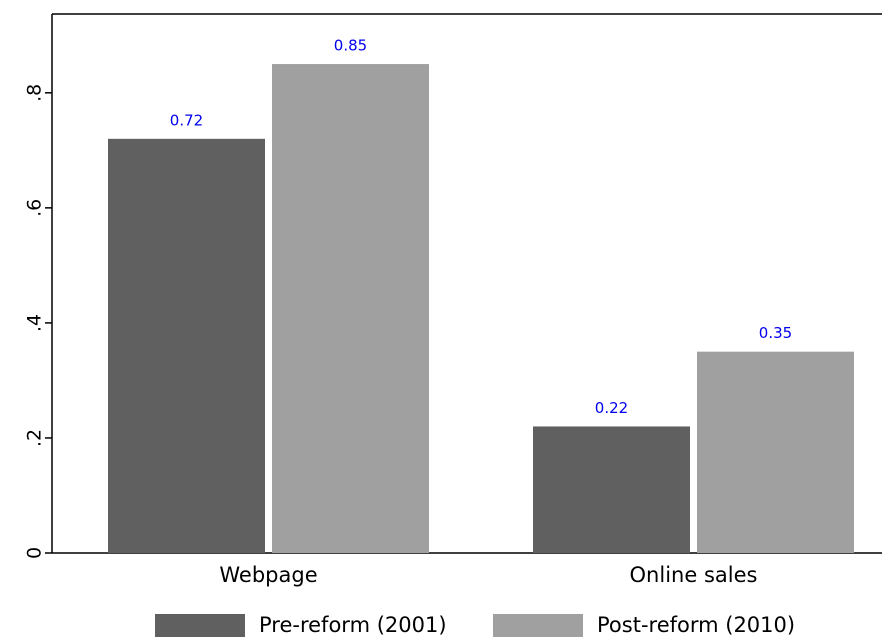 Image resolution: width=896 pixels, height=642 pixels. What do you see at coordinates (775, 333) in the screenshot?
I see `value-label: 0.35` at bounding box center [775, 333].